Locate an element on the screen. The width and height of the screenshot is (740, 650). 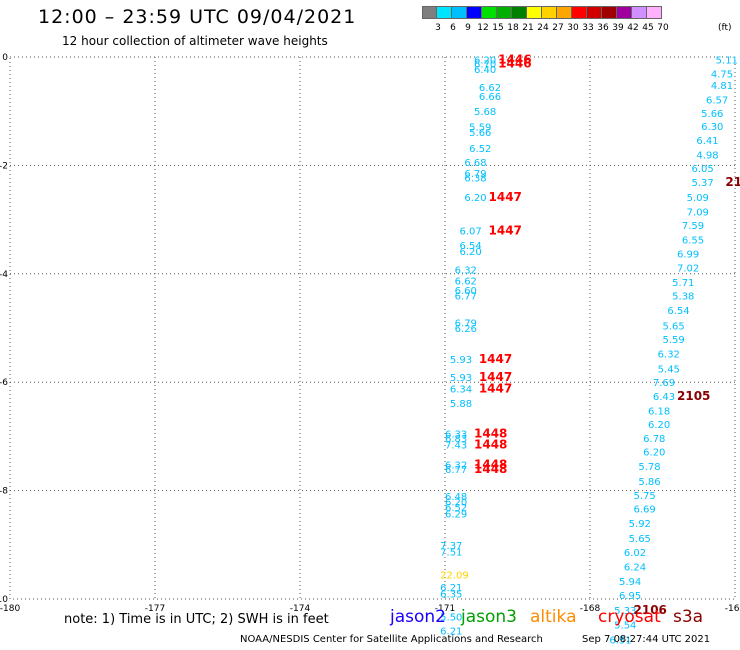
data-point-jason3: 6.34 is located at coordinates (461, 390).